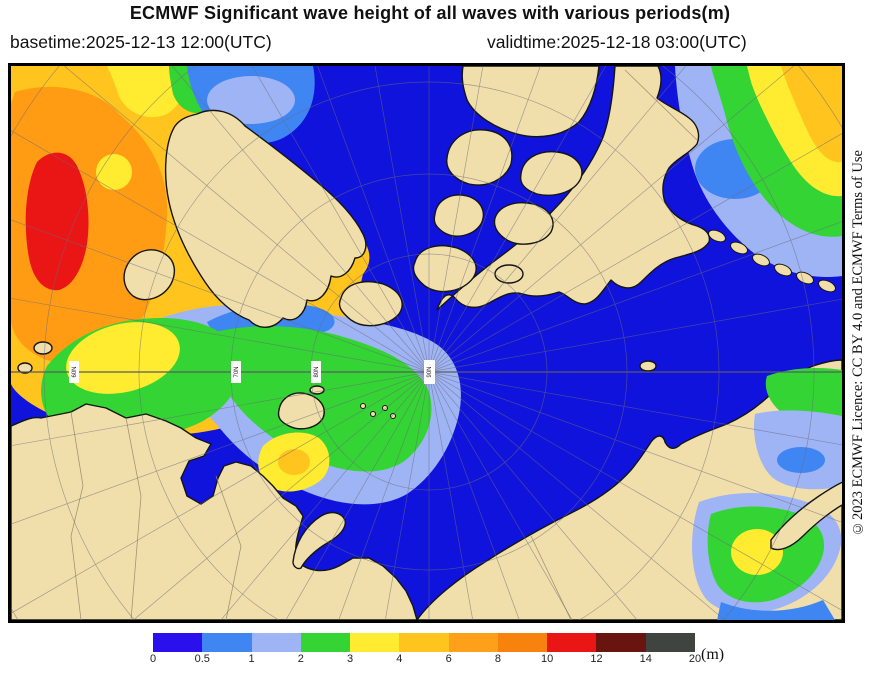  What do you see at coordinates (25, 368) in the screenshot?
I see `island-shetland` at bounding box center [25, 368].